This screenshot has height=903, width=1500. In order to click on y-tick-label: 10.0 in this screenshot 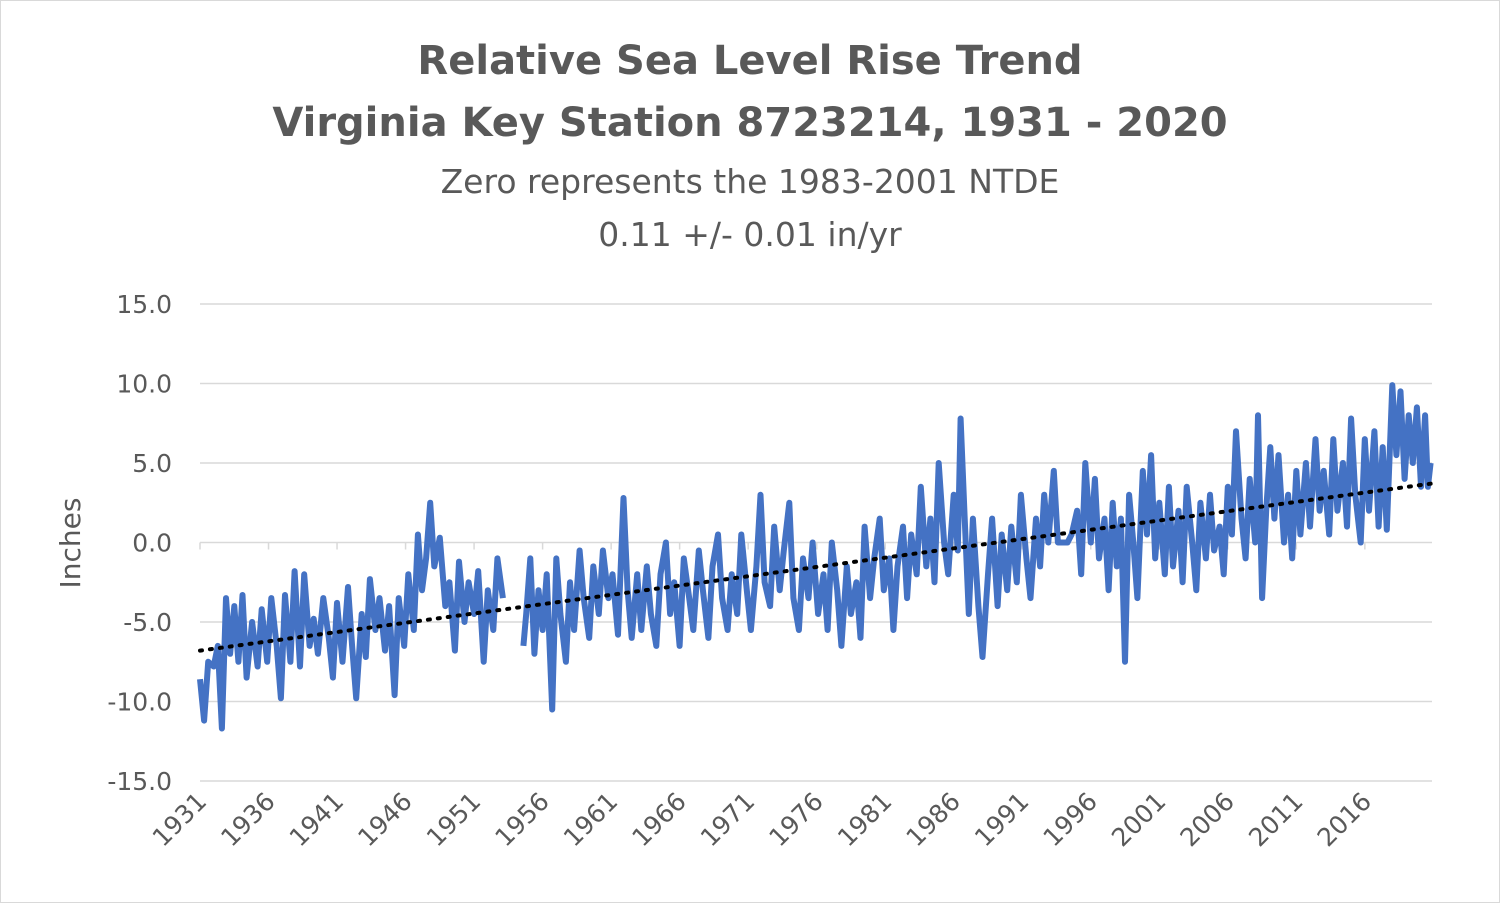, I will do `click(144, 384)`.